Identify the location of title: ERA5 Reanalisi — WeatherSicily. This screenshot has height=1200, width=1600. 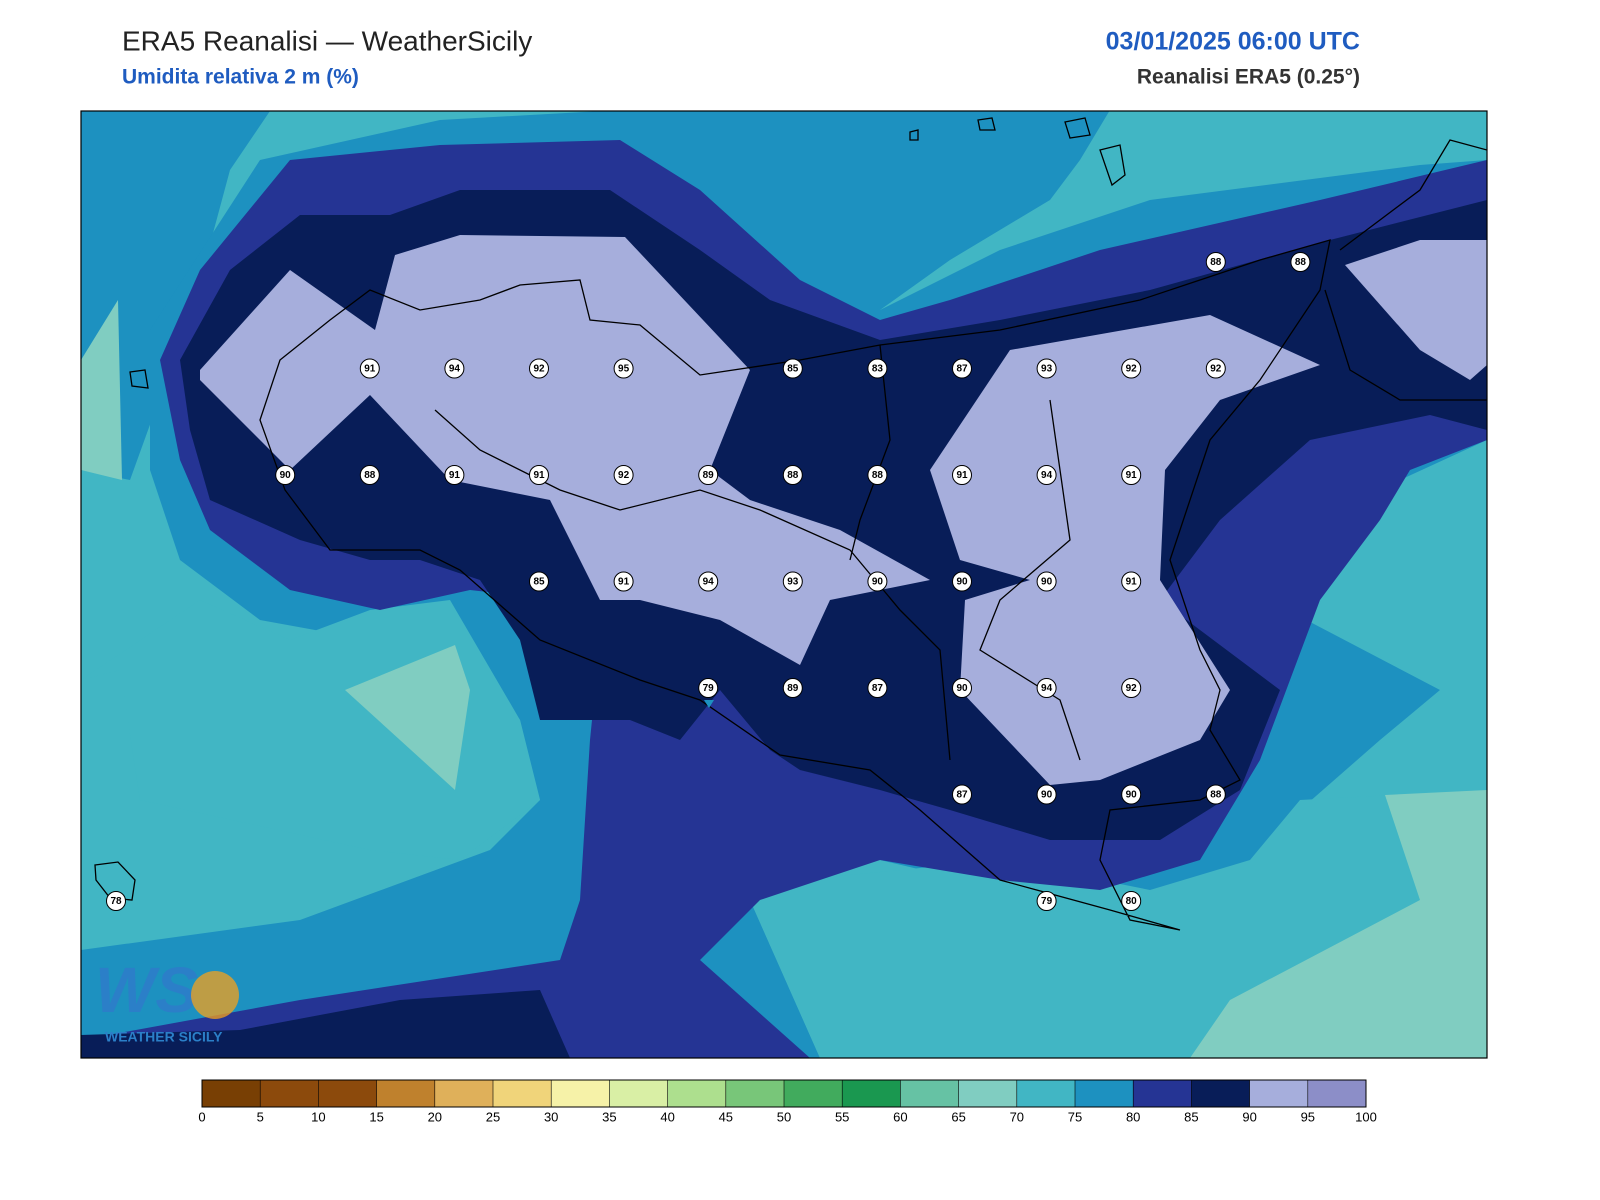
(327, 40).